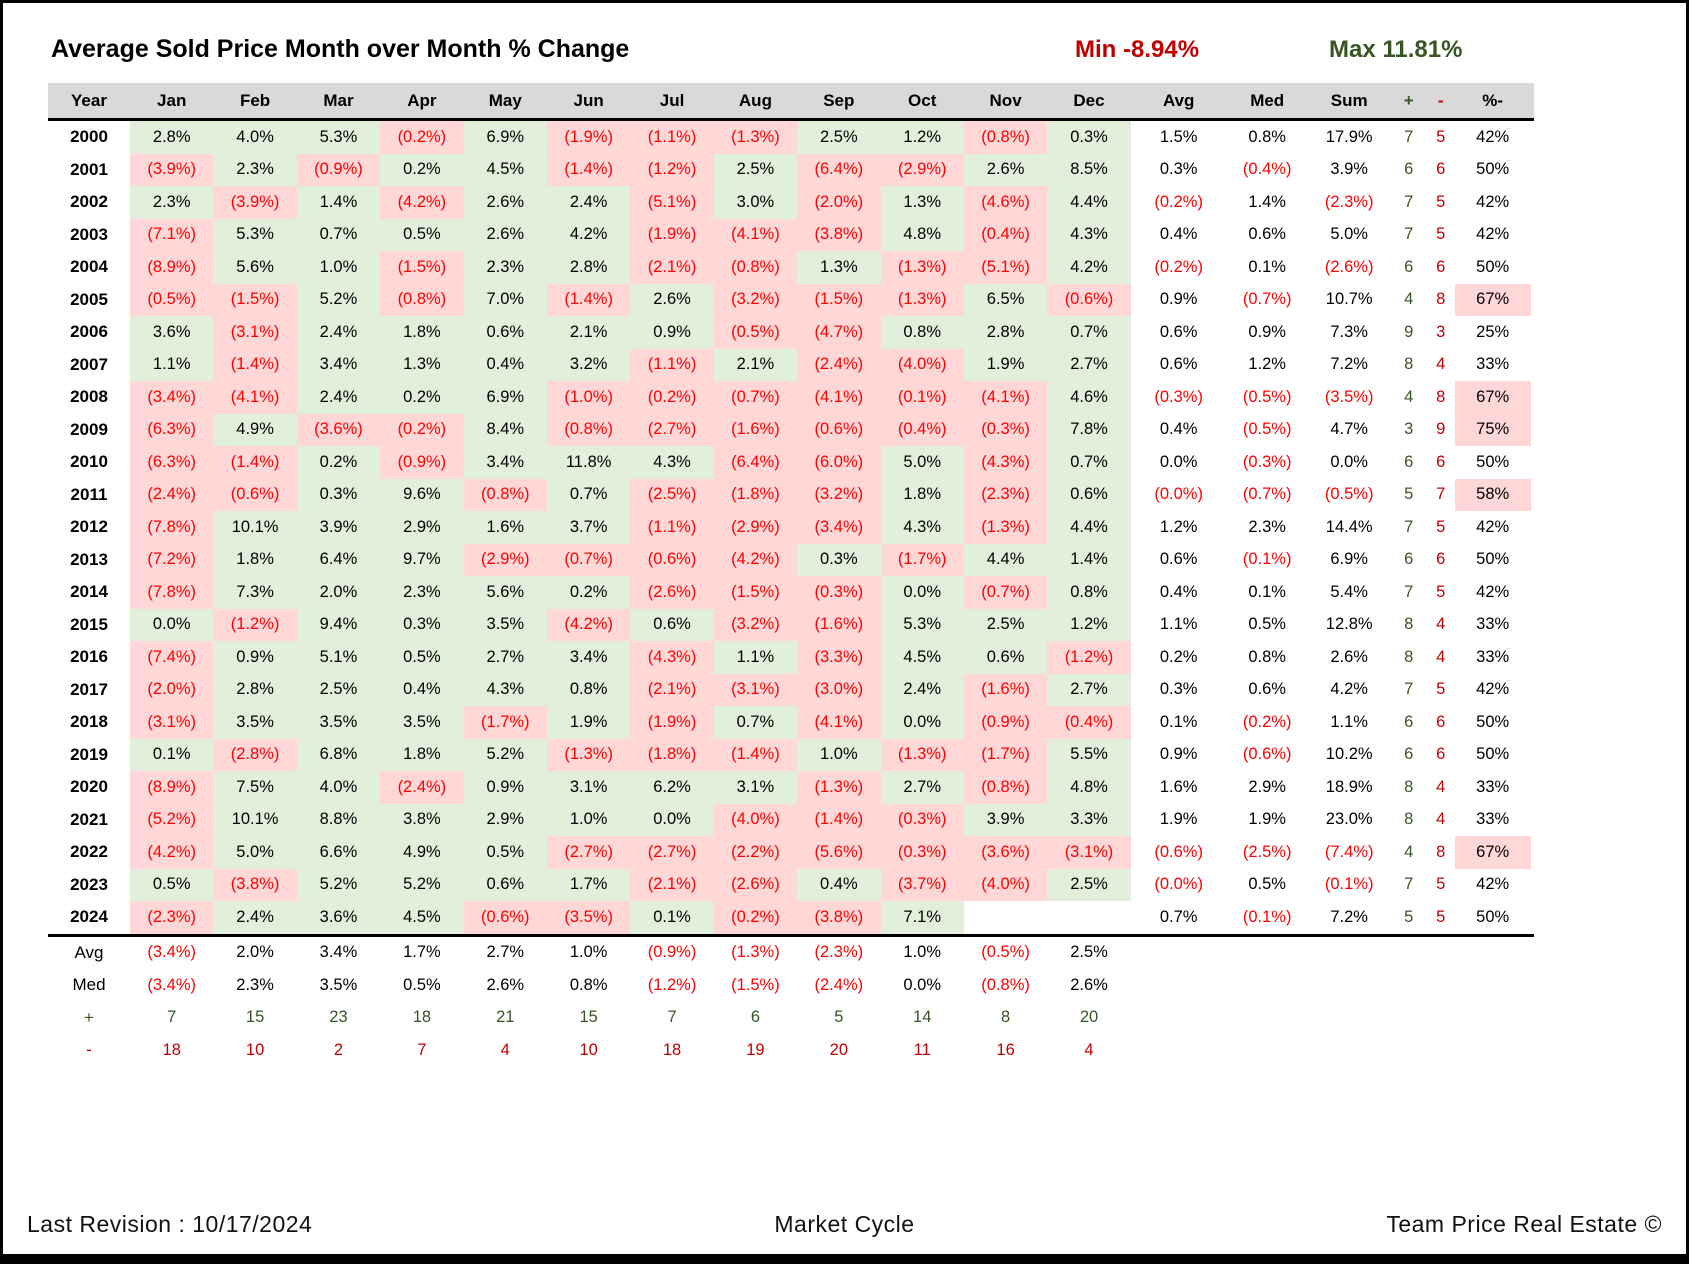  Describe the element at coordinates (1441, 299) in the screenshot. I see `minus-count-cell: 8` at that location.